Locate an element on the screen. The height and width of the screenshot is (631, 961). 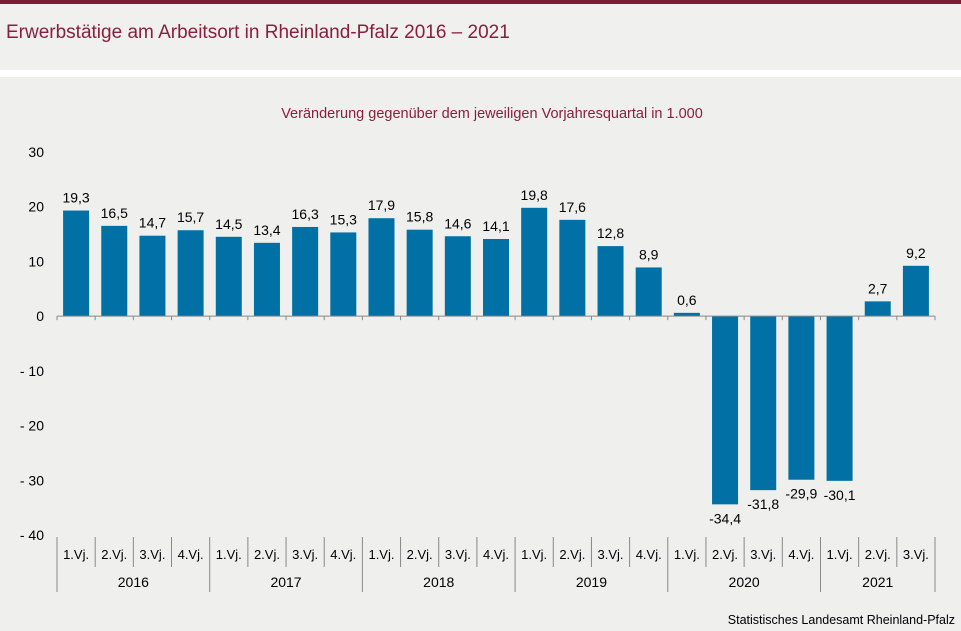
data-label: 12,8 is located at coordinates (610, 233).